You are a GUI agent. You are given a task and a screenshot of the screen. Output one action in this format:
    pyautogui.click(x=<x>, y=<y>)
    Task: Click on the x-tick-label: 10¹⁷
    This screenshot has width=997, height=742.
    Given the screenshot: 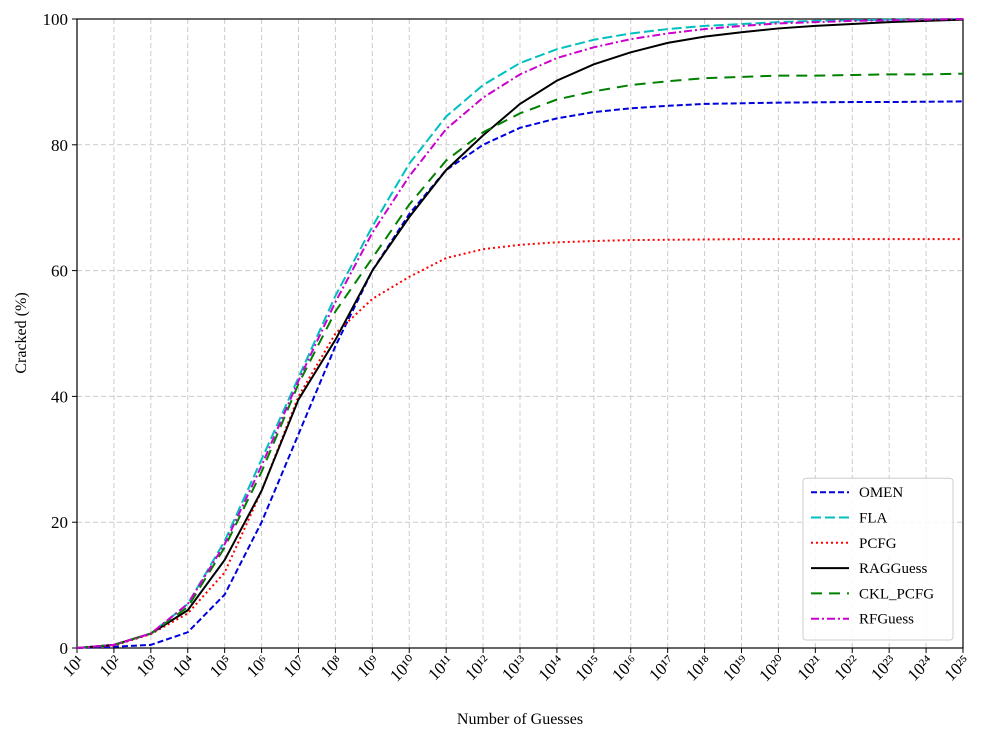 What is the action you would take?
    pyautogui.click(x=661, y=667)
    